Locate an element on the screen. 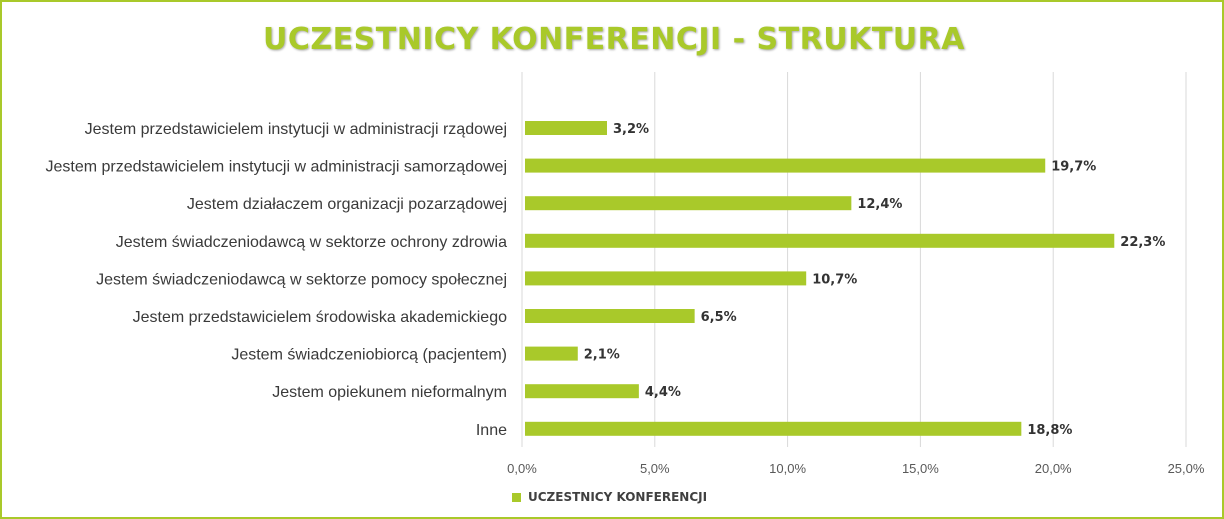 The image size is (1224, 519). data-label: 19,7% is located at coordinates (1073, 167).